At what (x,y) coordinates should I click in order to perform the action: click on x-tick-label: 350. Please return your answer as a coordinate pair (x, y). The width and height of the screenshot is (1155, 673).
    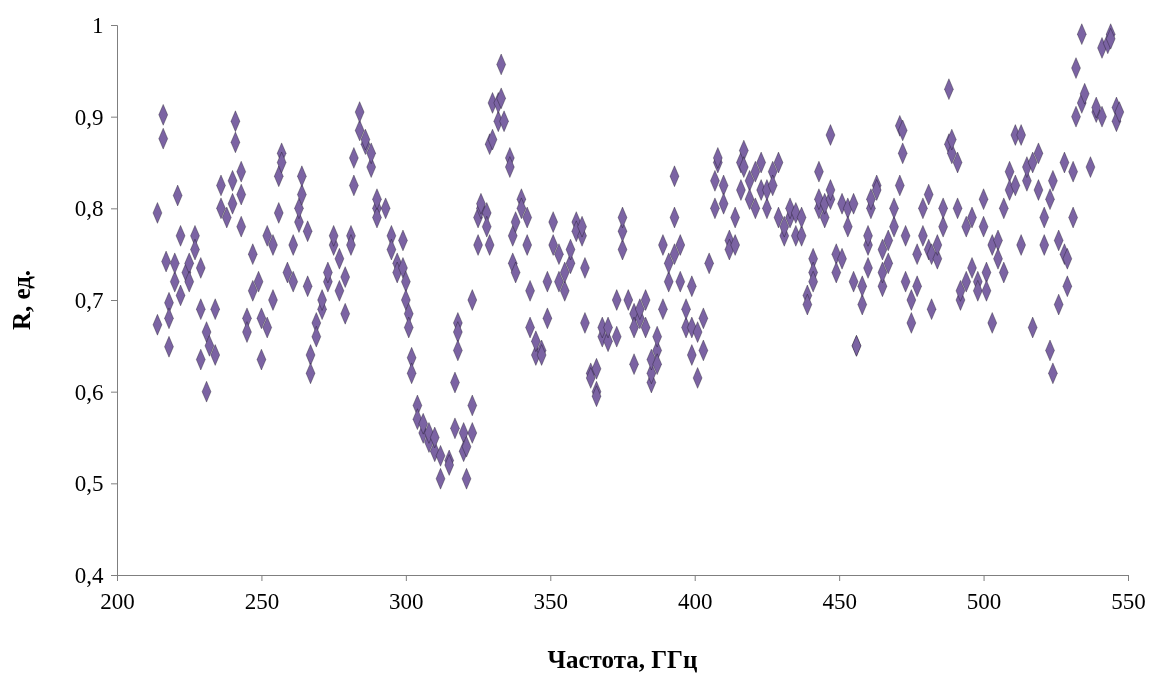
    Looking at the image, I should click on (551, 602).